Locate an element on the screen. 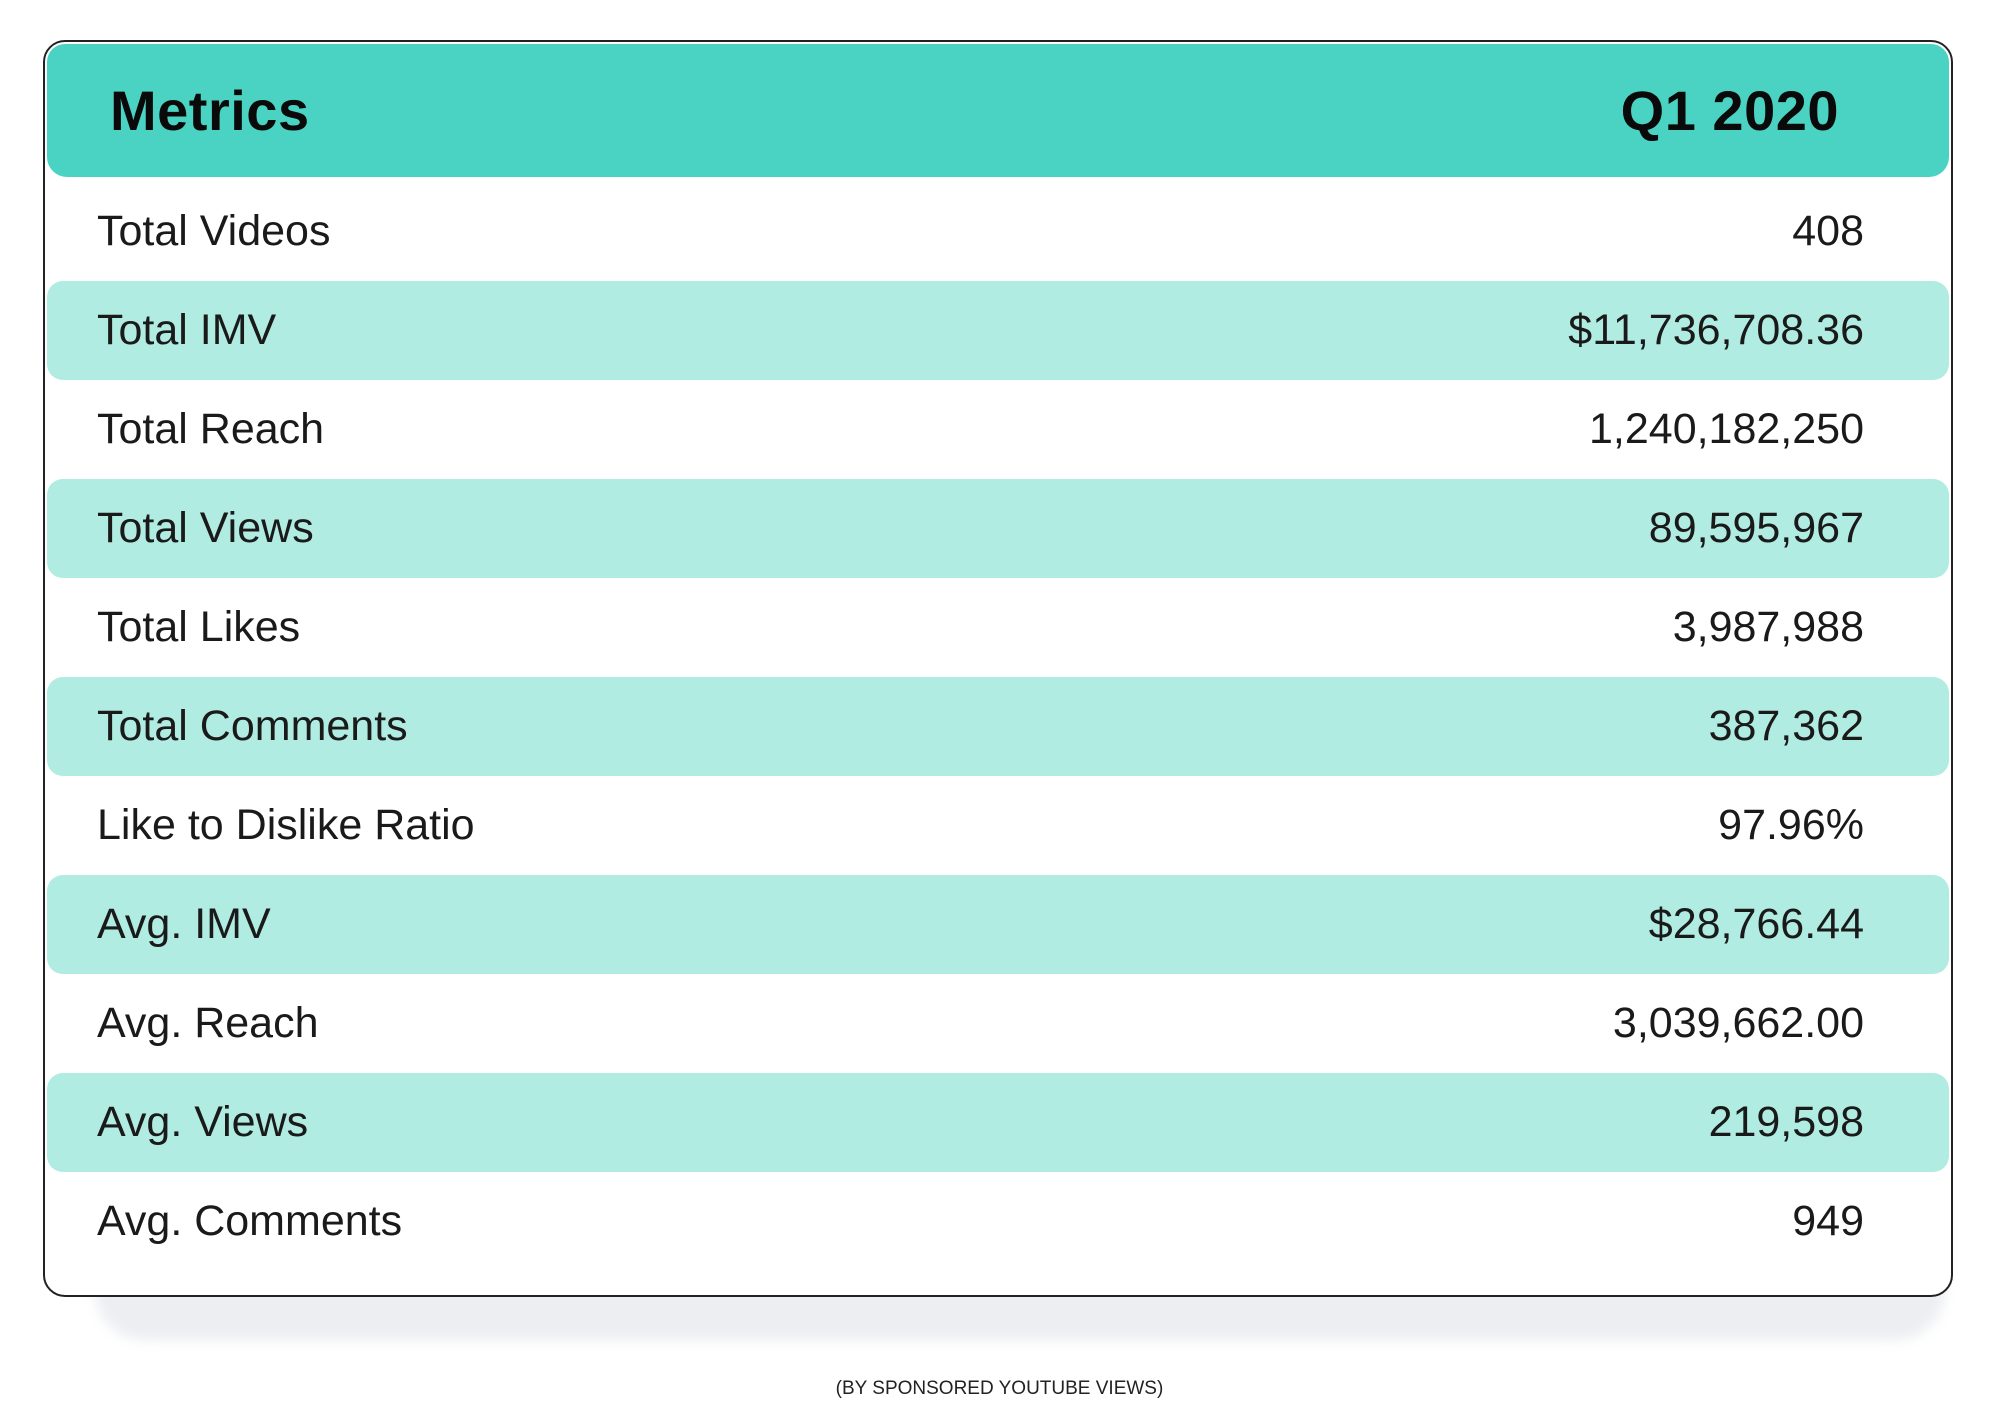  row-value: 949 is located at coordinates (1828, 1221).